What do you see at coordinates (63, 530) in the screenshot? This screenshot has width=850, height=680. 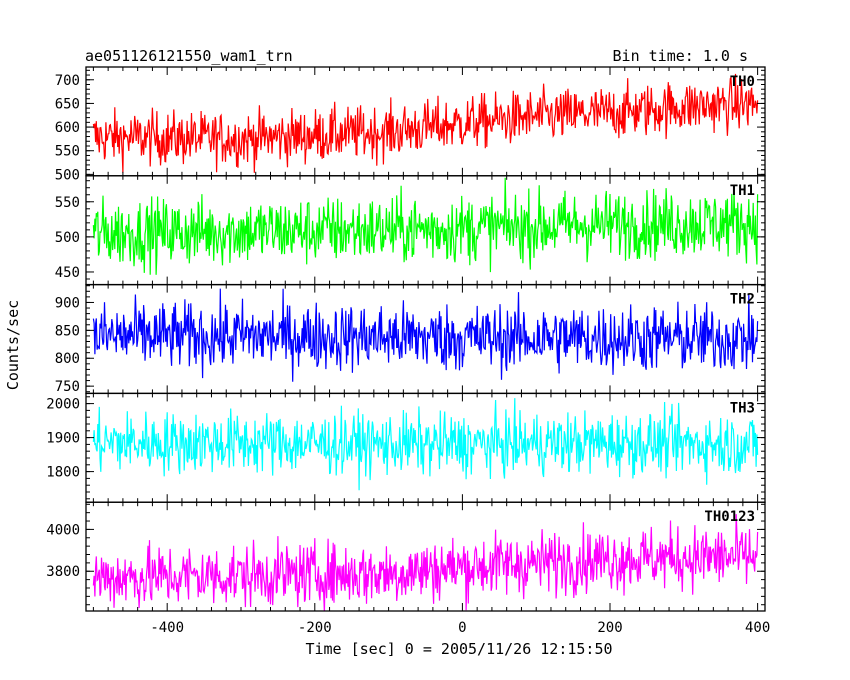 I see `y-tick-label: 4000` at bounding box center [63, 530].